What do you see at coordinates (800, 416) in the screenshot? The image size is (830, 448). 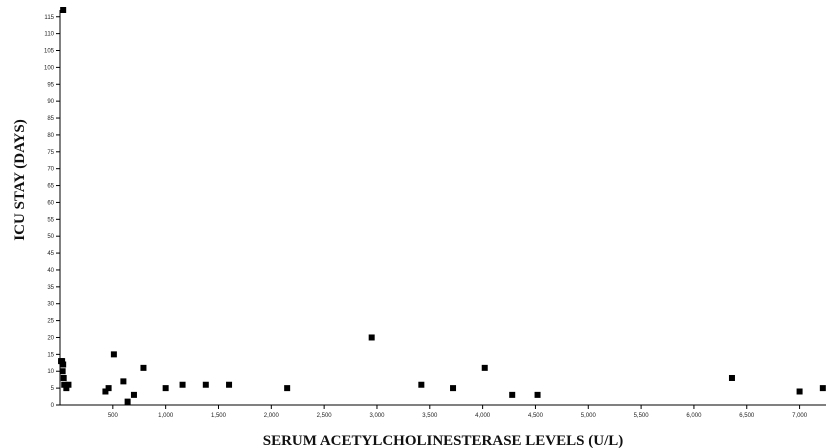 I see `x-tick-label: 7,000` at bounding box center [800, 416].